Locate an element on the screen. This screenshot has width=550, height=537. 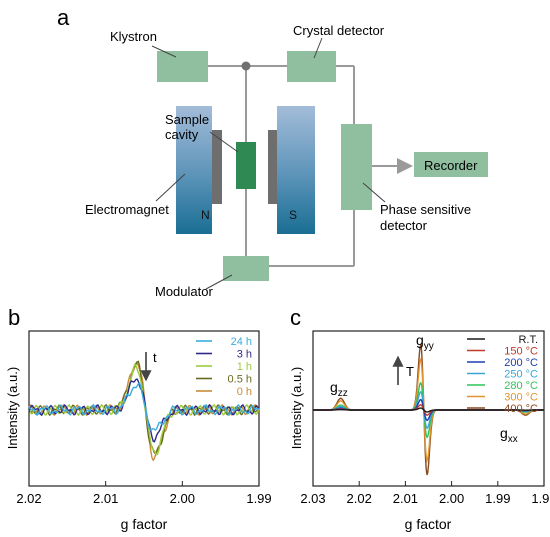
panel-b-legend: 24 h3 h1 h0.5 h0 h is located at coordinates (224, 367).